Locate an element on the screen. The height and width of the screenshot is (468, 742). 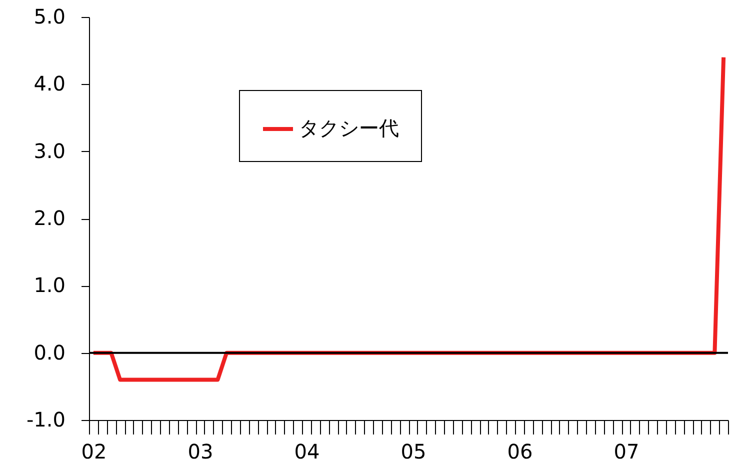
y-tick-label: 5.0 is located at coordinates (50, 16).